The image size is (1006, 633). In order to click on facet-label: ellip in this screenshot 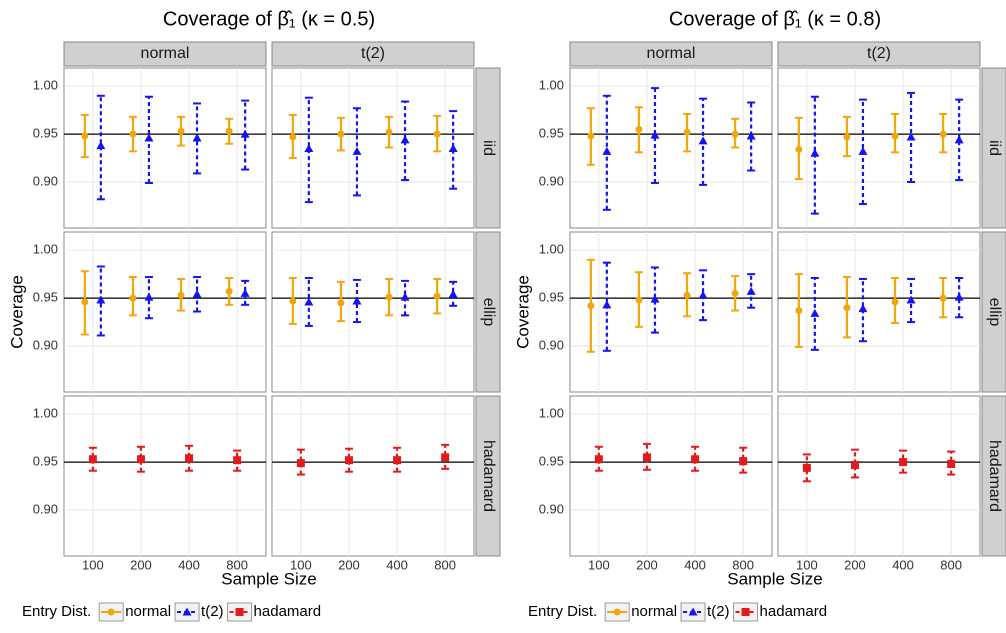, I will do `click(994, 312)`.